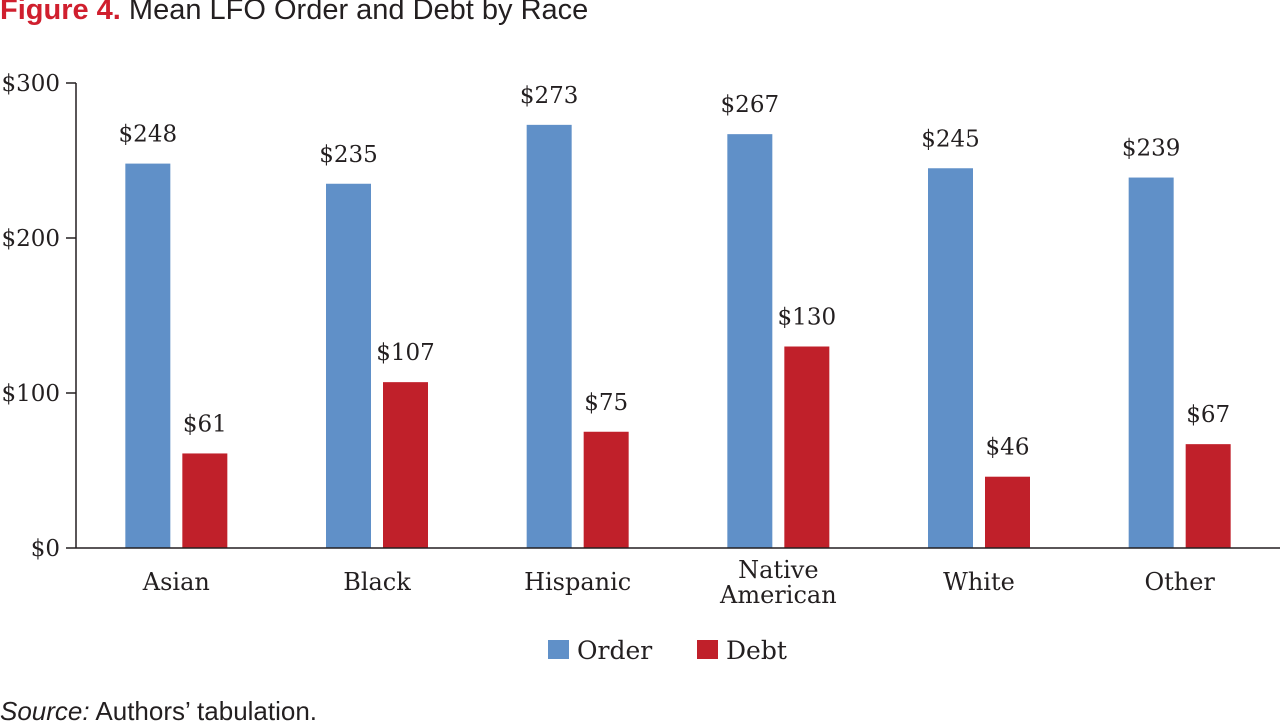 This screenshot has width=1280, height=727. I want to click on legend-label-debt: Debt, so click(756, 650).